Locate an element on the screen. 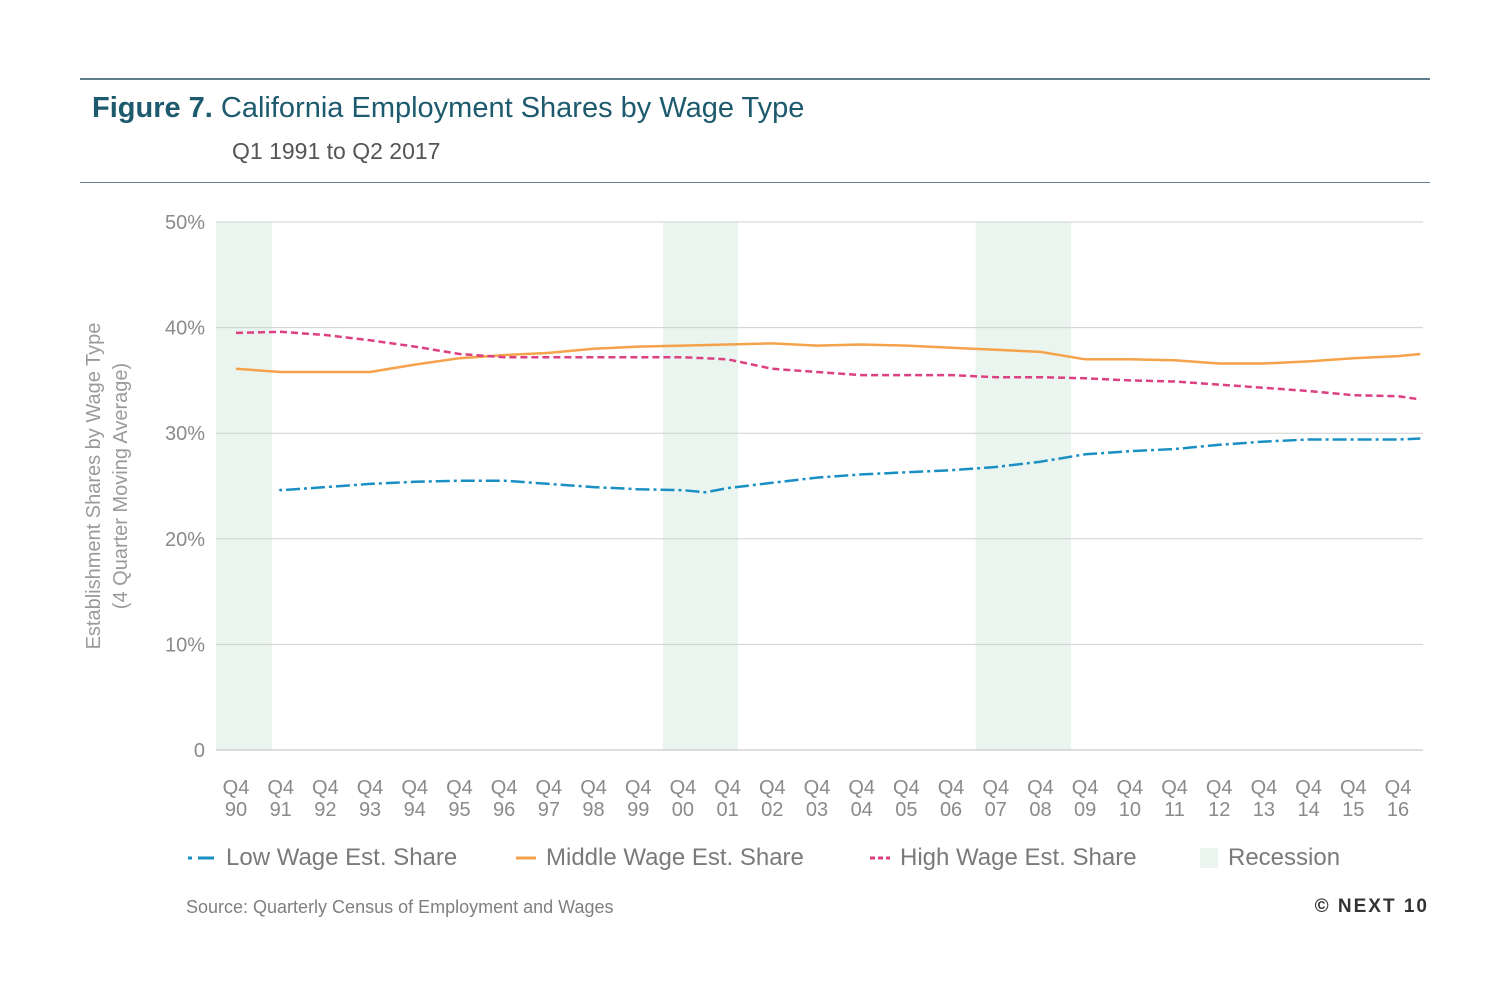  x-tick-label-bottom: 05 is located at coordinates (906, 810).